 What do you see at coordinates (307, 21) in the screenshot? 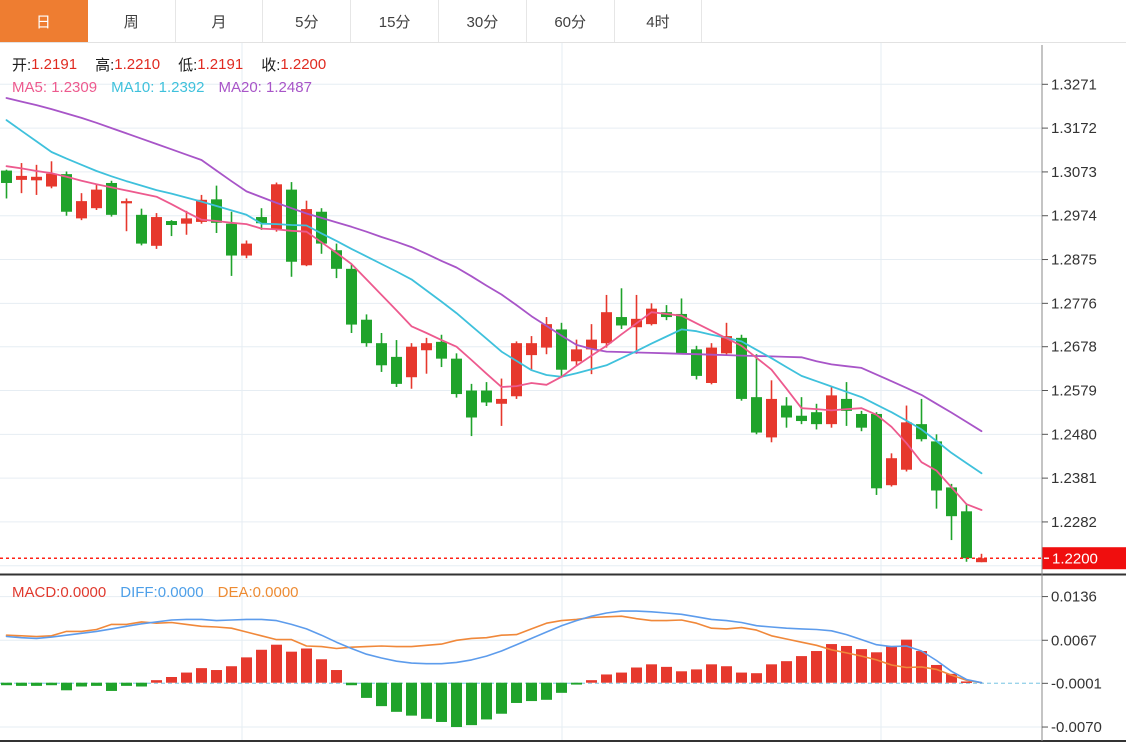
I see `tab-5min: 5分` at bounding box center [307, 21].